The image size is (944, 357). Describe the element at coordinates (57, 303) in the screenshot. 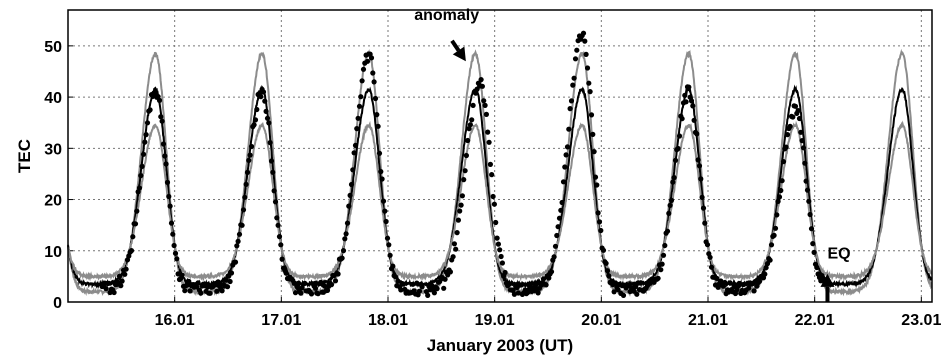

I see `y-tick-label: 0` at that location.